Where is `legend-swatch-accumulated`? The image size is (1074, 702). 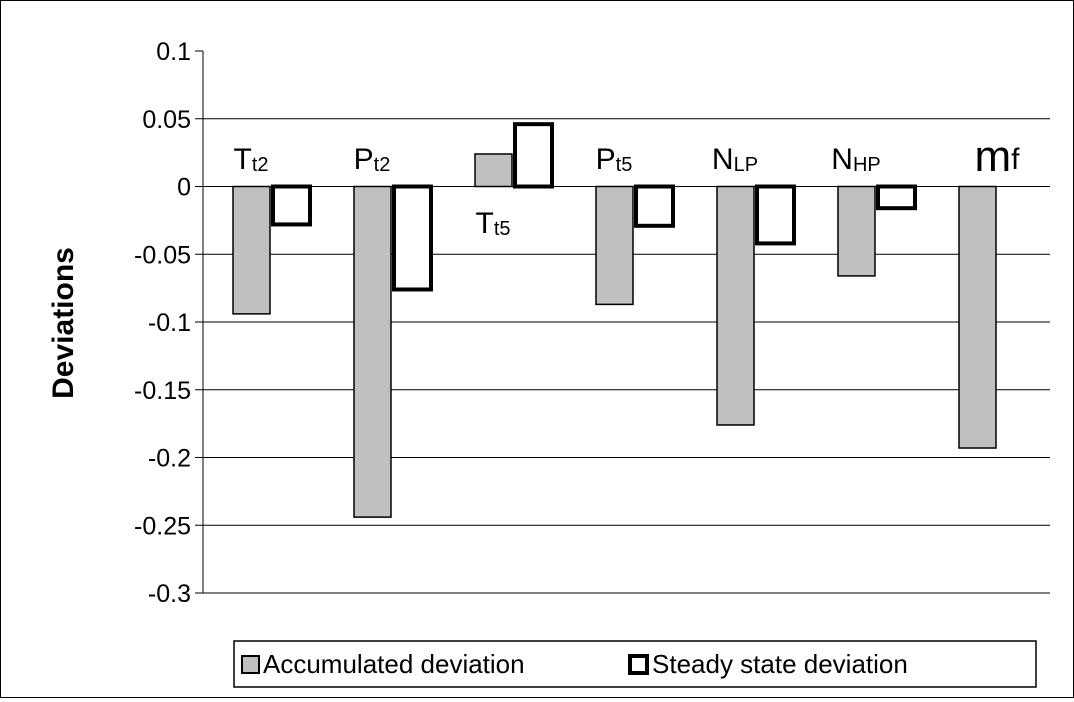 legend-swatch-accumulated is located at coordinates (250, 664).